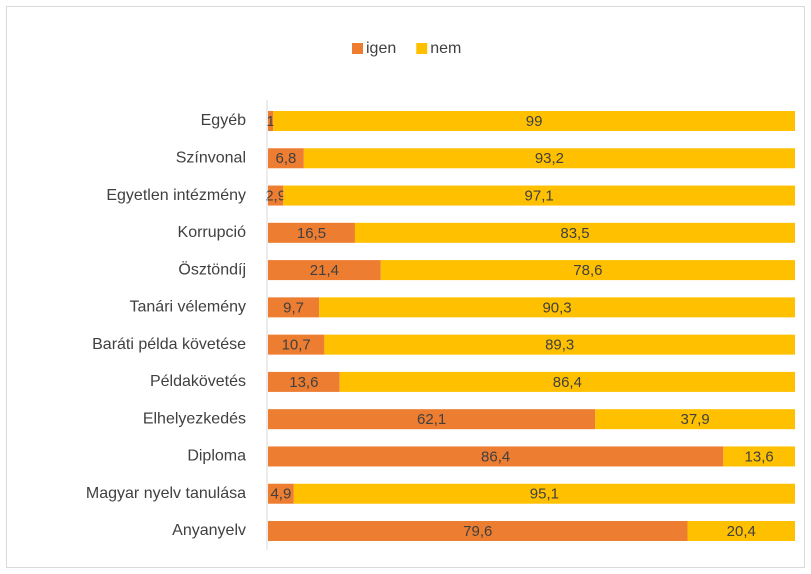 This screenshot has height=574, width=811. I want to click on data-label: 1, so click(270, 121).